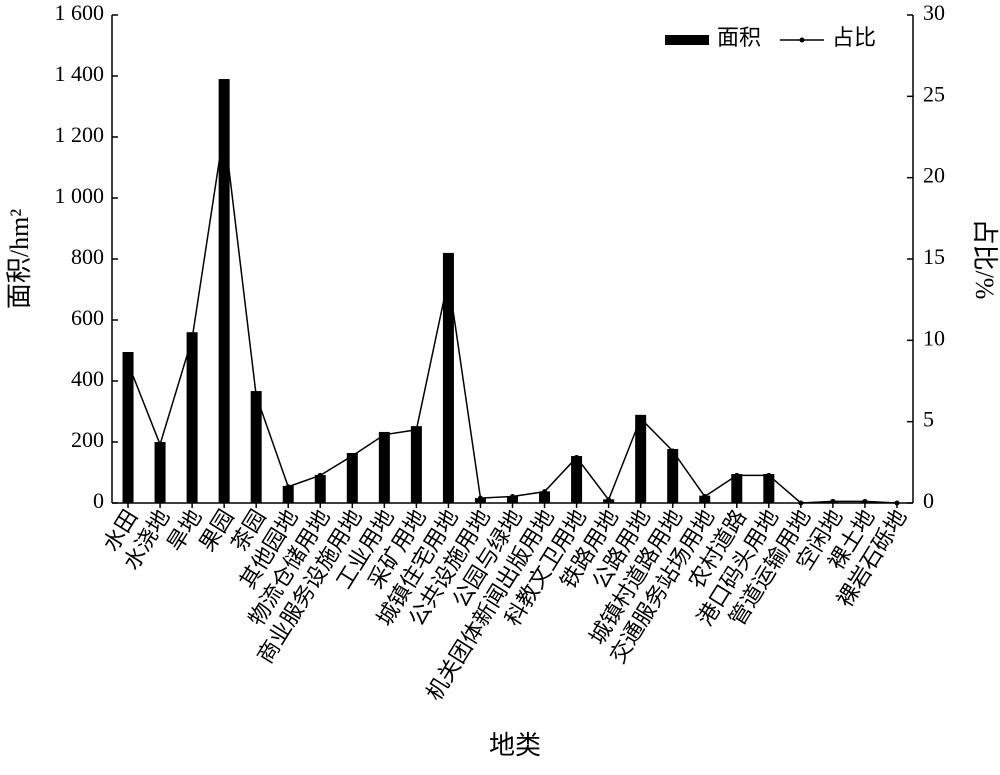 The image size is (1000, 775). What do you see at coordinates (515, 745) in the screenshot?
I see `x-axis-label: 地类` at bounding box center [515, 745].